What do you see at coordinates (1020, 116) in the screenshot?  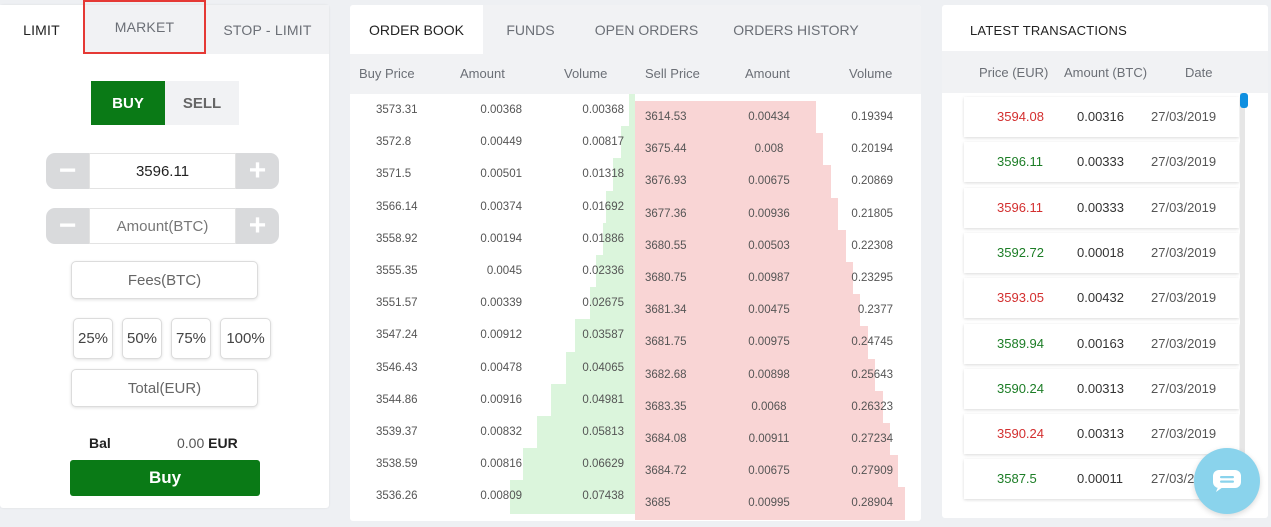 I see `transaction-price: 3594.08` at bounding box center [1020, 116].